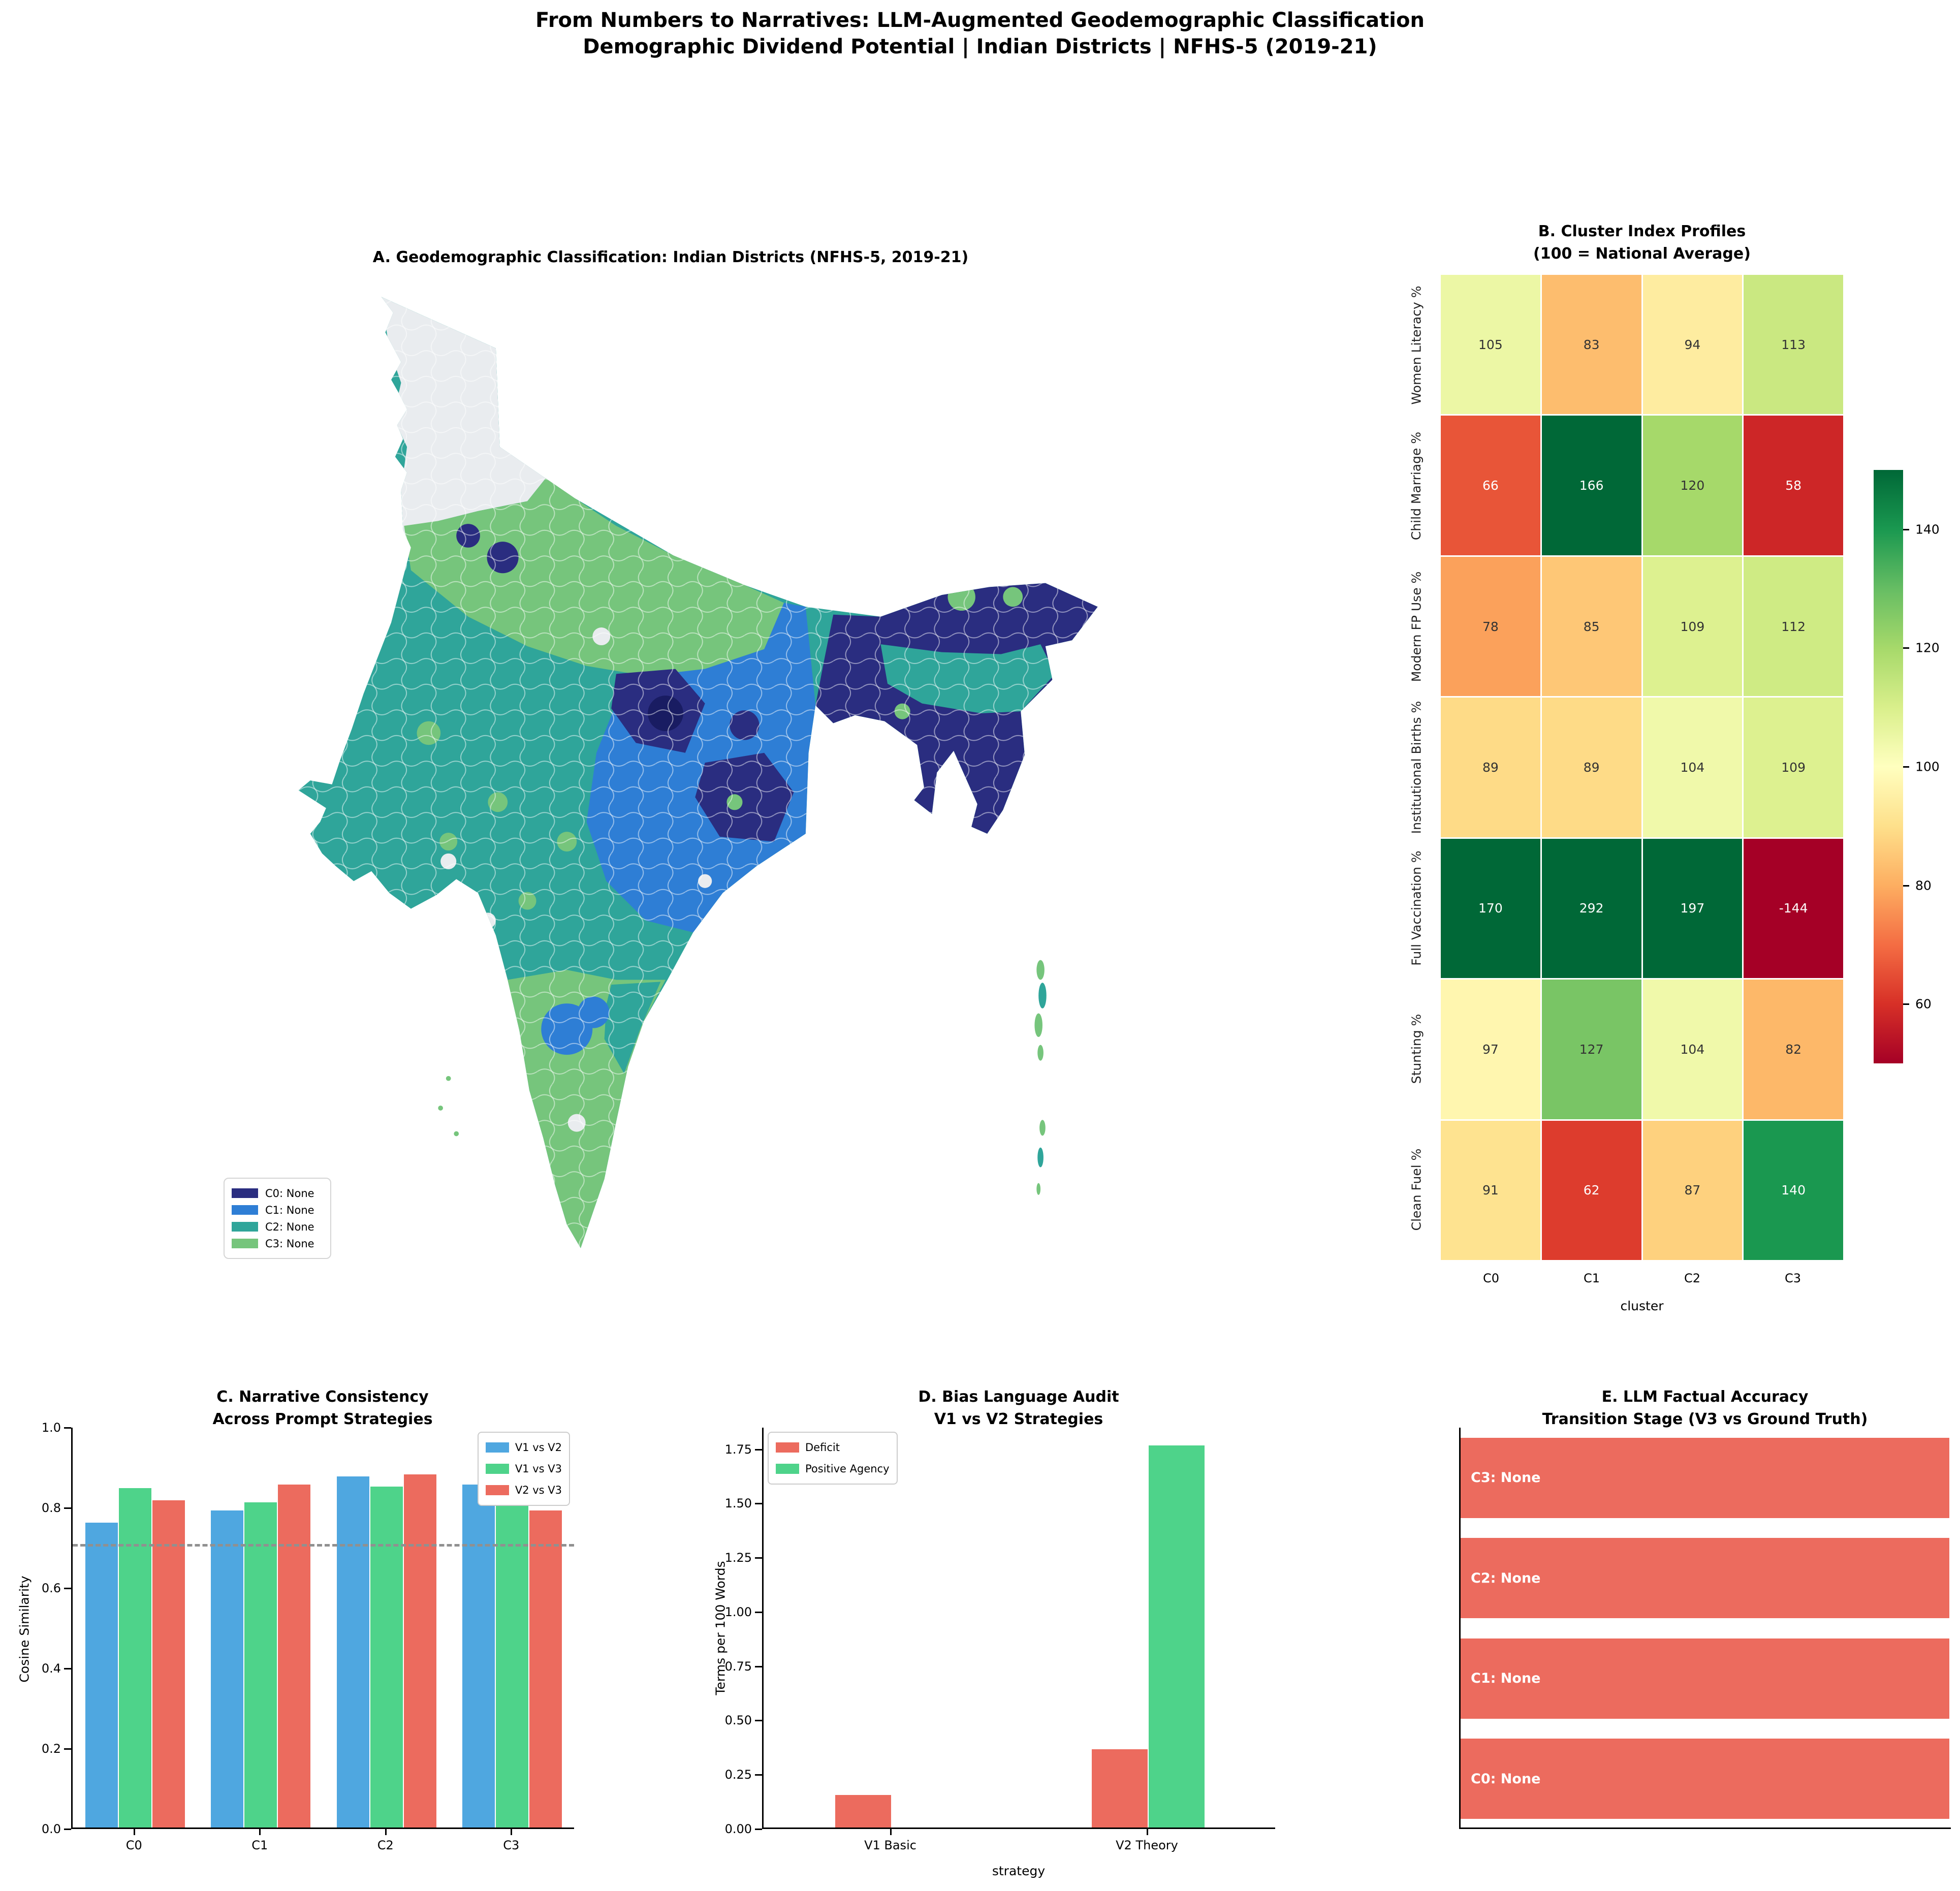 This screenshot has height=1891, width=1960. What do you see at coordinates (1506, 1779) in the screenshot?
I see `hbar-label: C0: None` at bounding box center [1506, 1779].